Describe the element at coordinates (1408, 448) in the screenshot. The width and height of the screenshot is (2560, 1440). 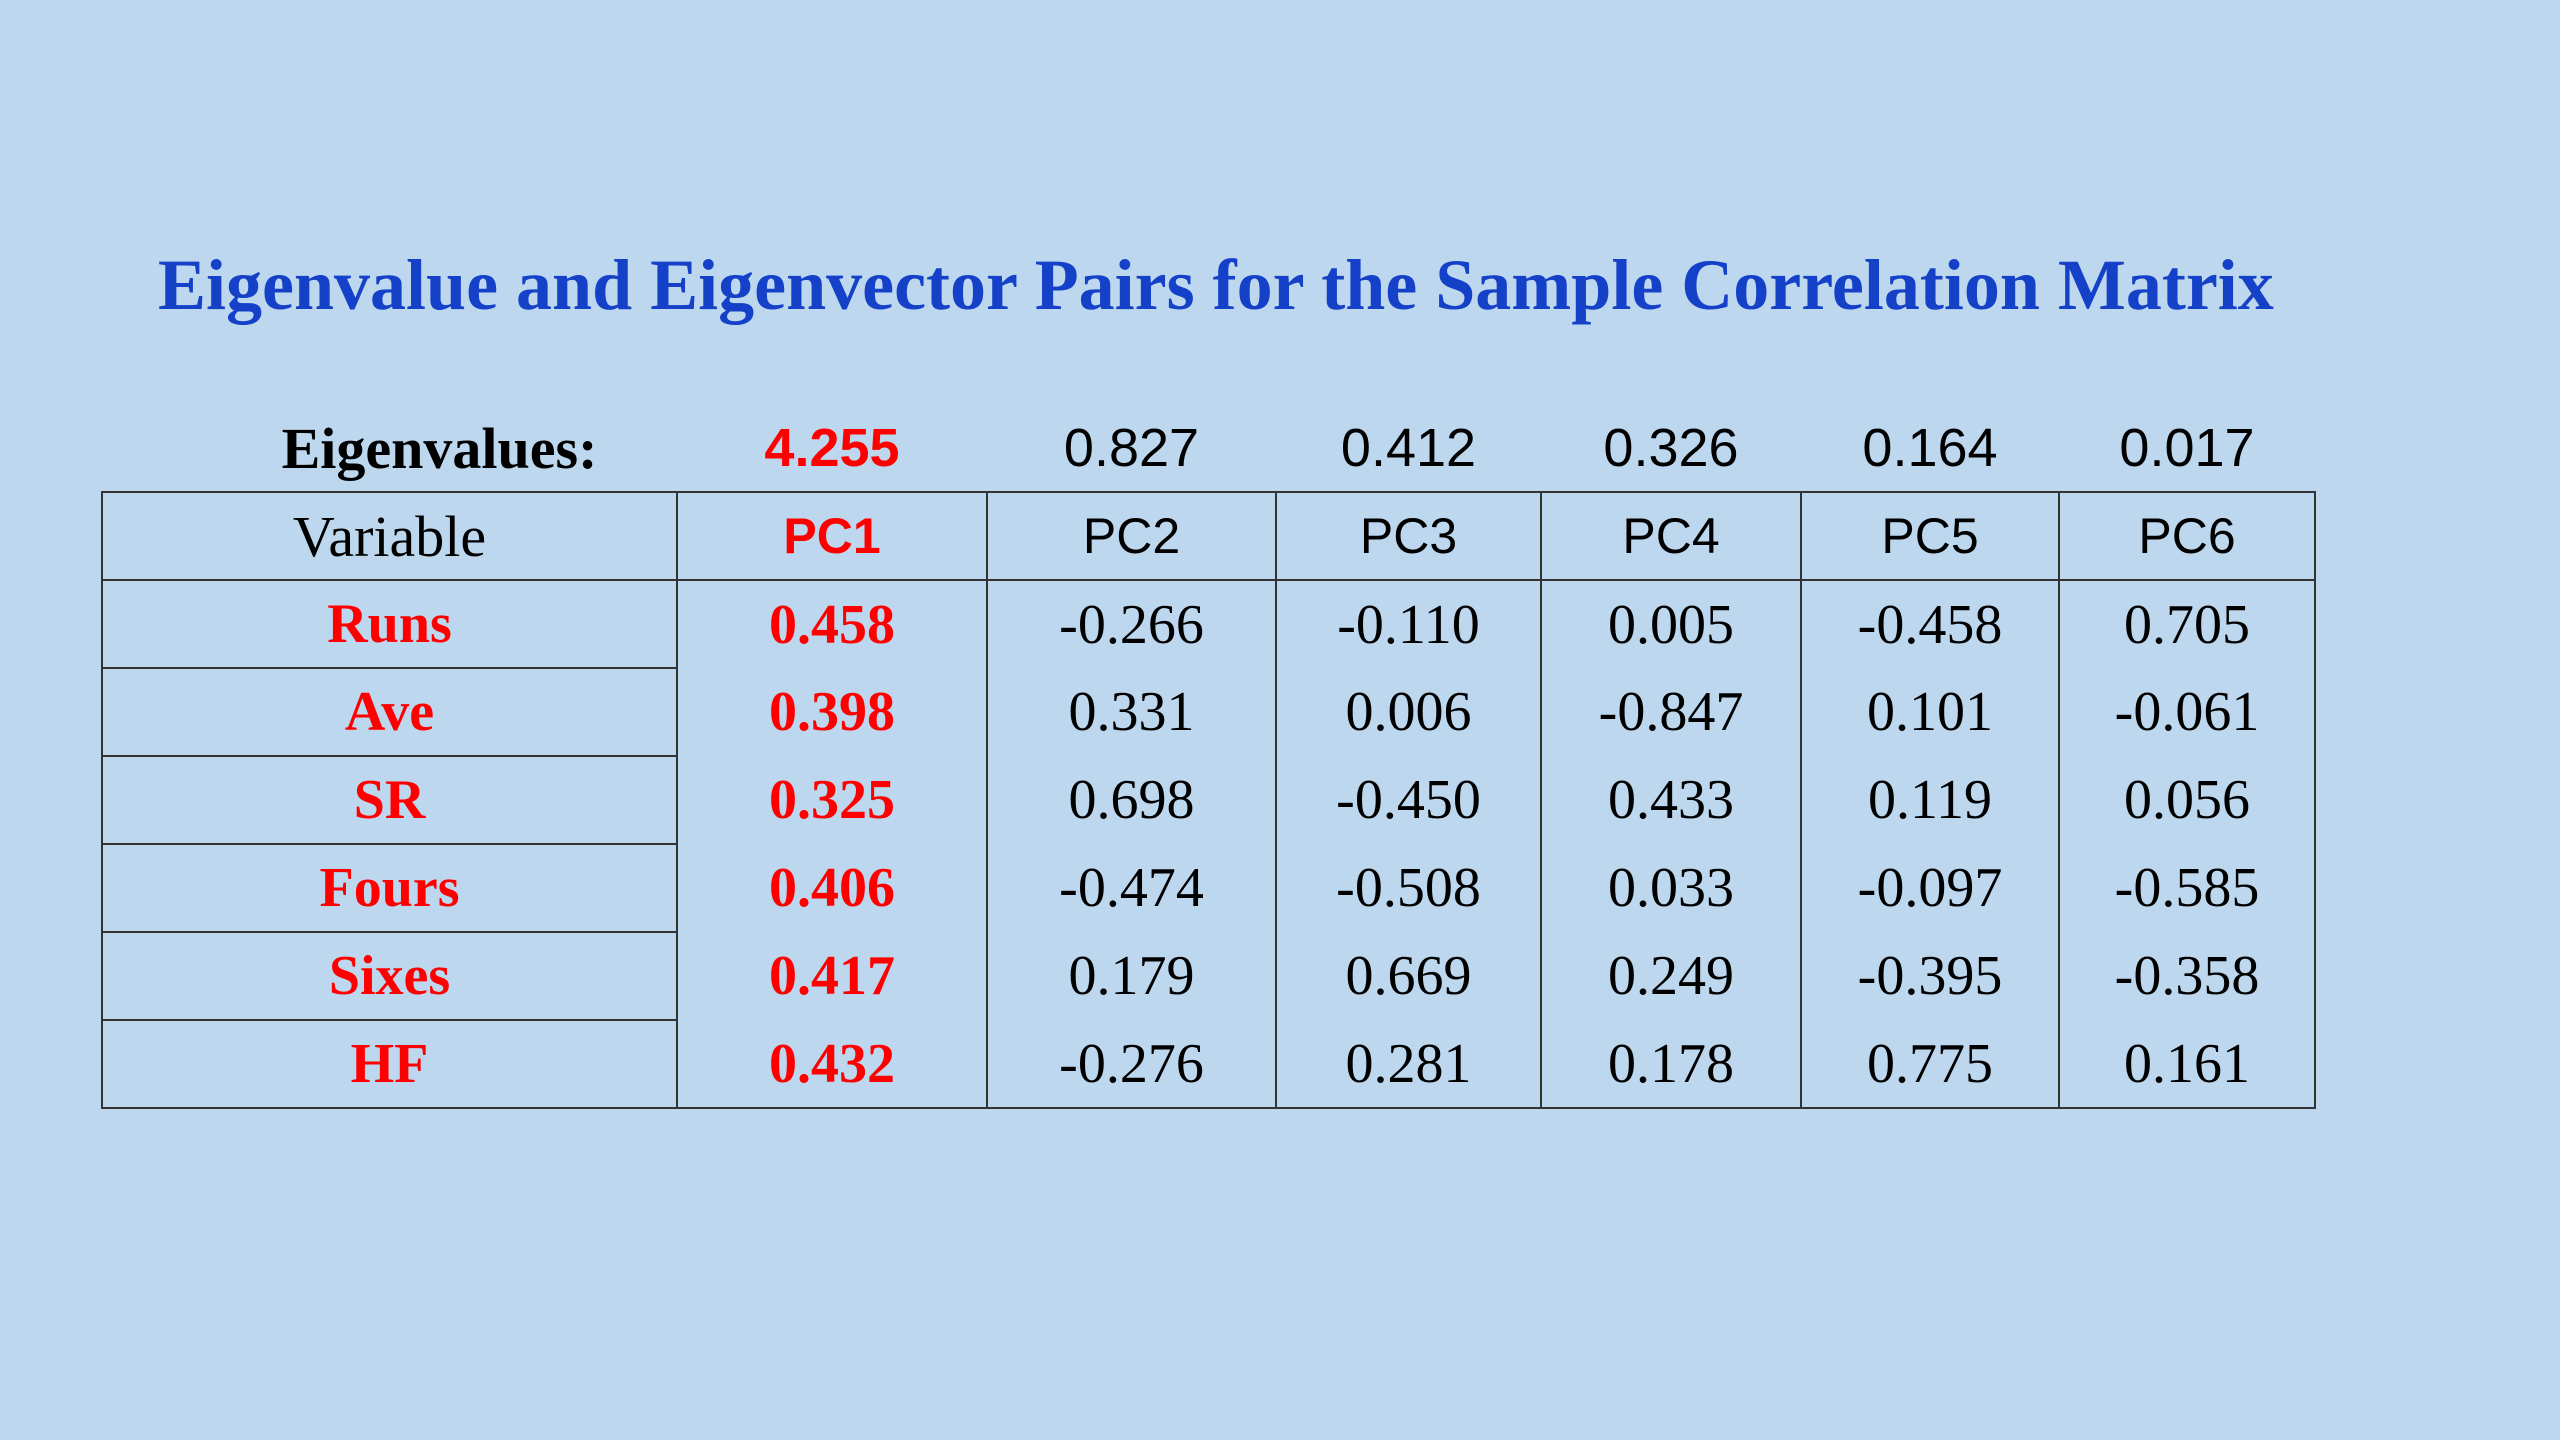
I see `eigenvalue: 0.412` at that location.